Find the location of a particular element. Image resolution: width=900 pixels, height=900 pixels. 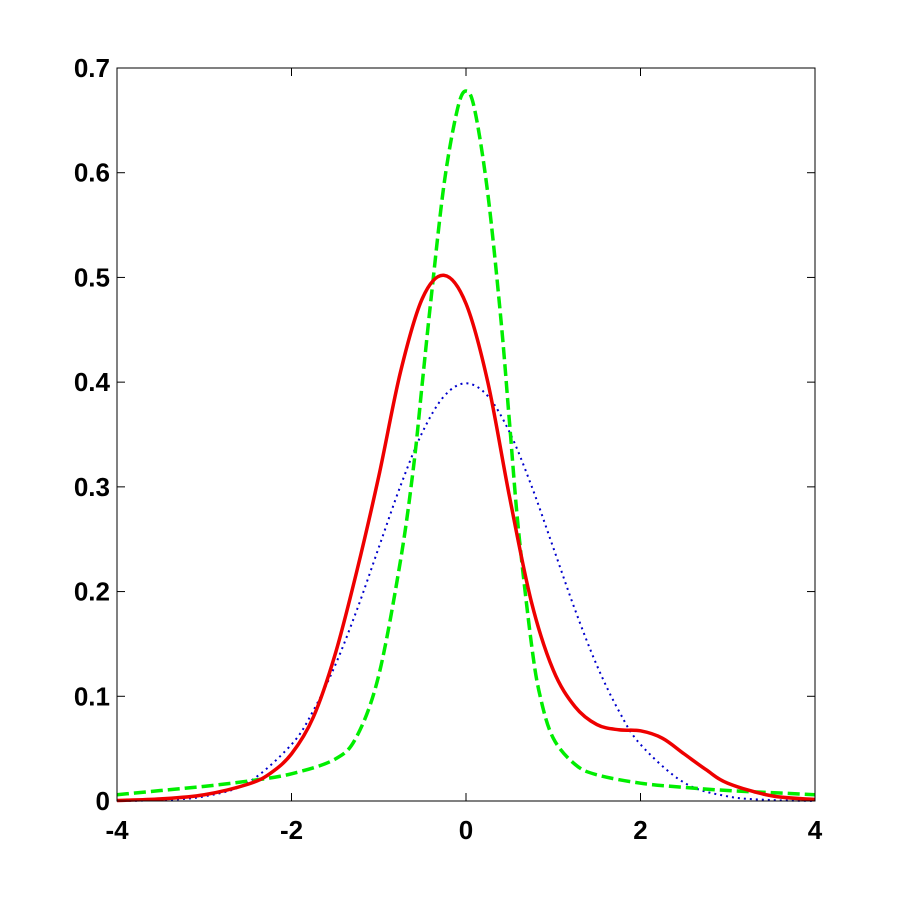

x-tick-label: 2 is located at coordinates (640, 830).